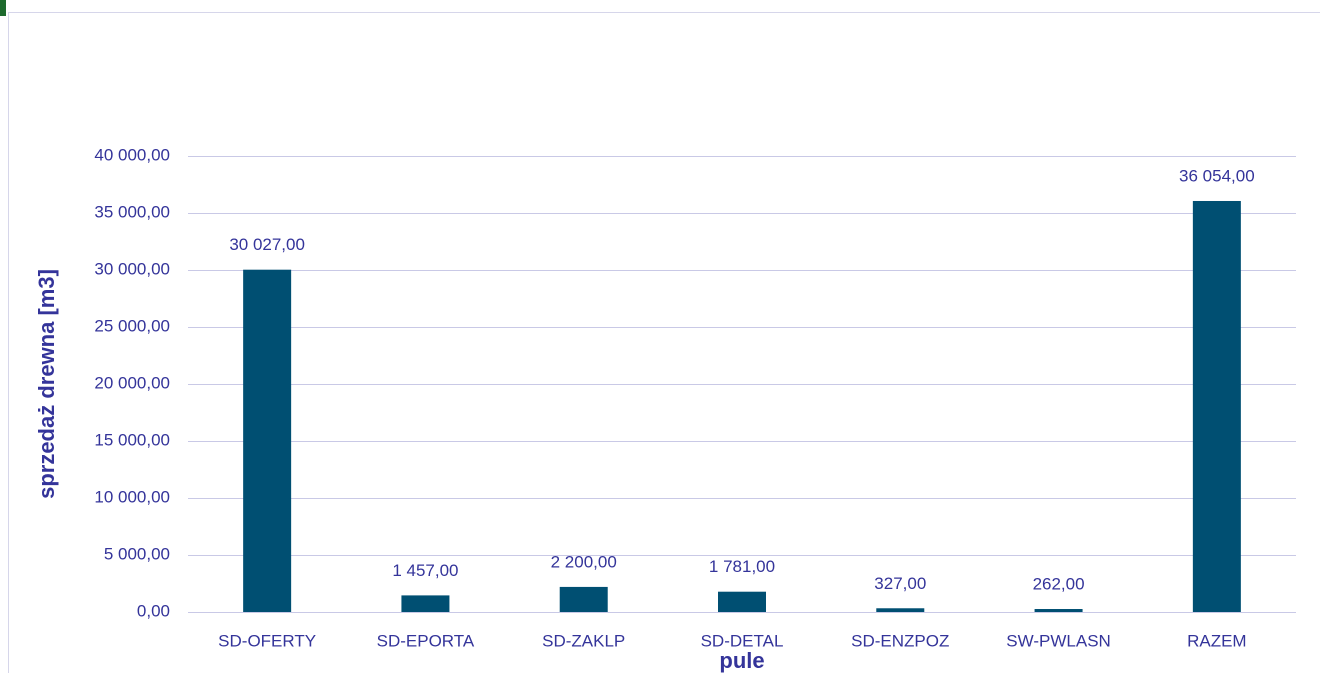  I want to click on data-label: 1 457,00, so click(425, 570).